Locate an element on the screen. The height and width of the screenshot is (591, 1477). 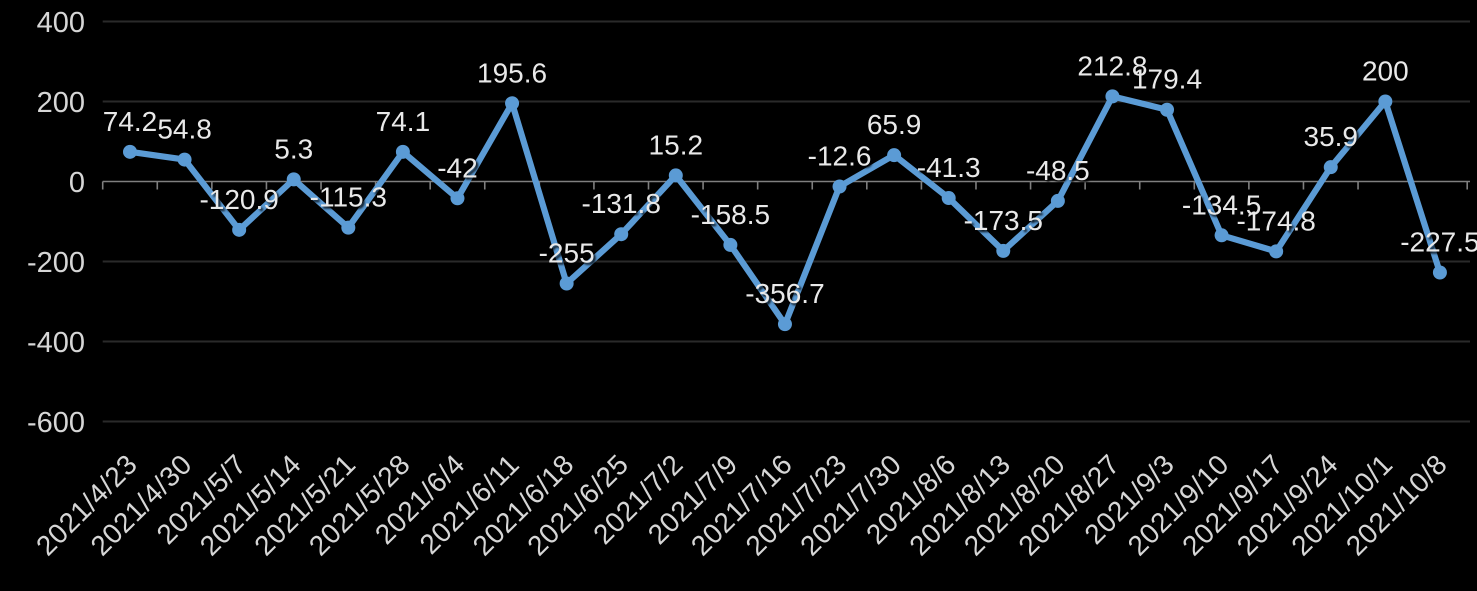
data-label: 74.2 is located at coordinates (130, 121).